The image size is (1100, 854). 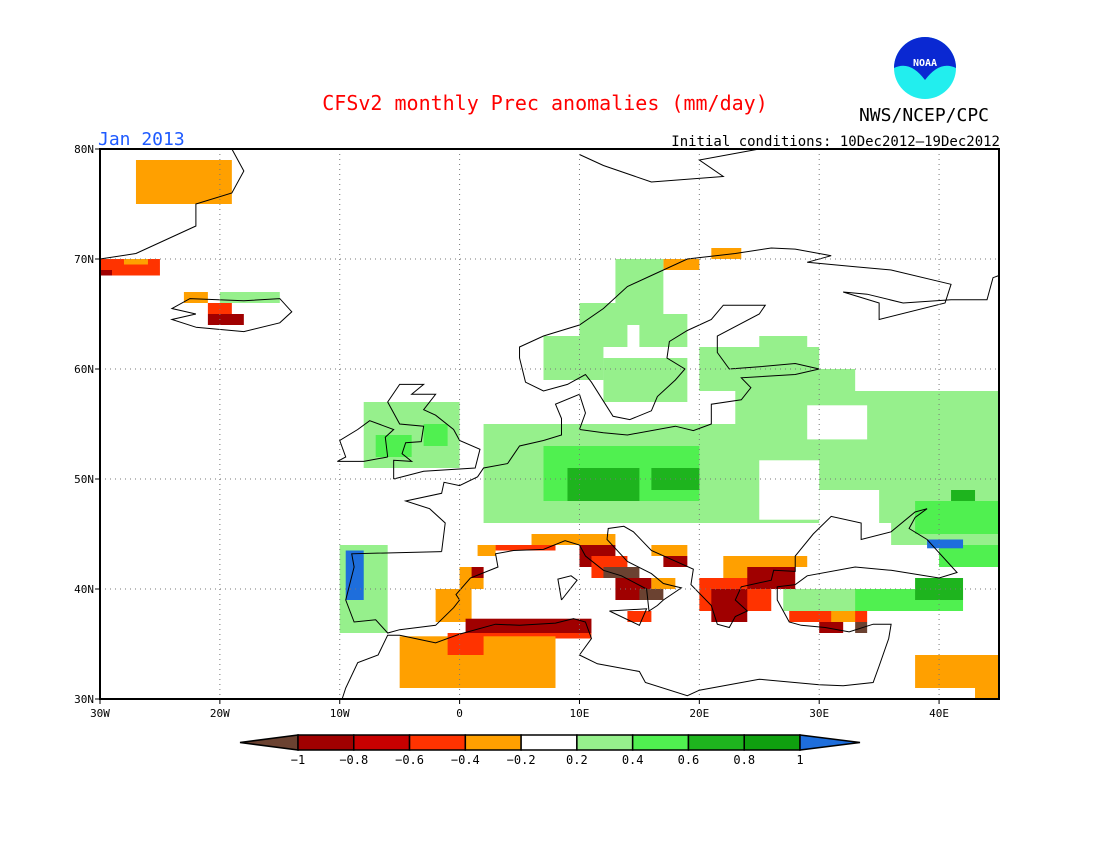 I want to click on lon-tick-label: 10E, so click(x=580, y=713).